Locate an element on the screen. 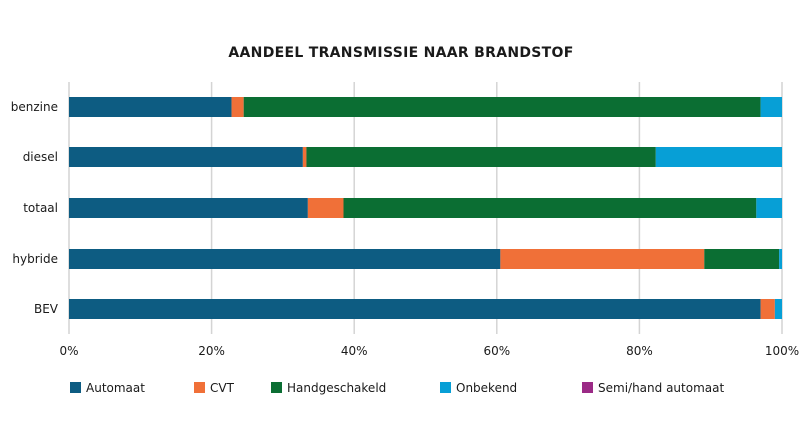 The width and height of the screenshot is (800, 445). legend-label: Semi/hand automaat is located at coordinates (661, 388).